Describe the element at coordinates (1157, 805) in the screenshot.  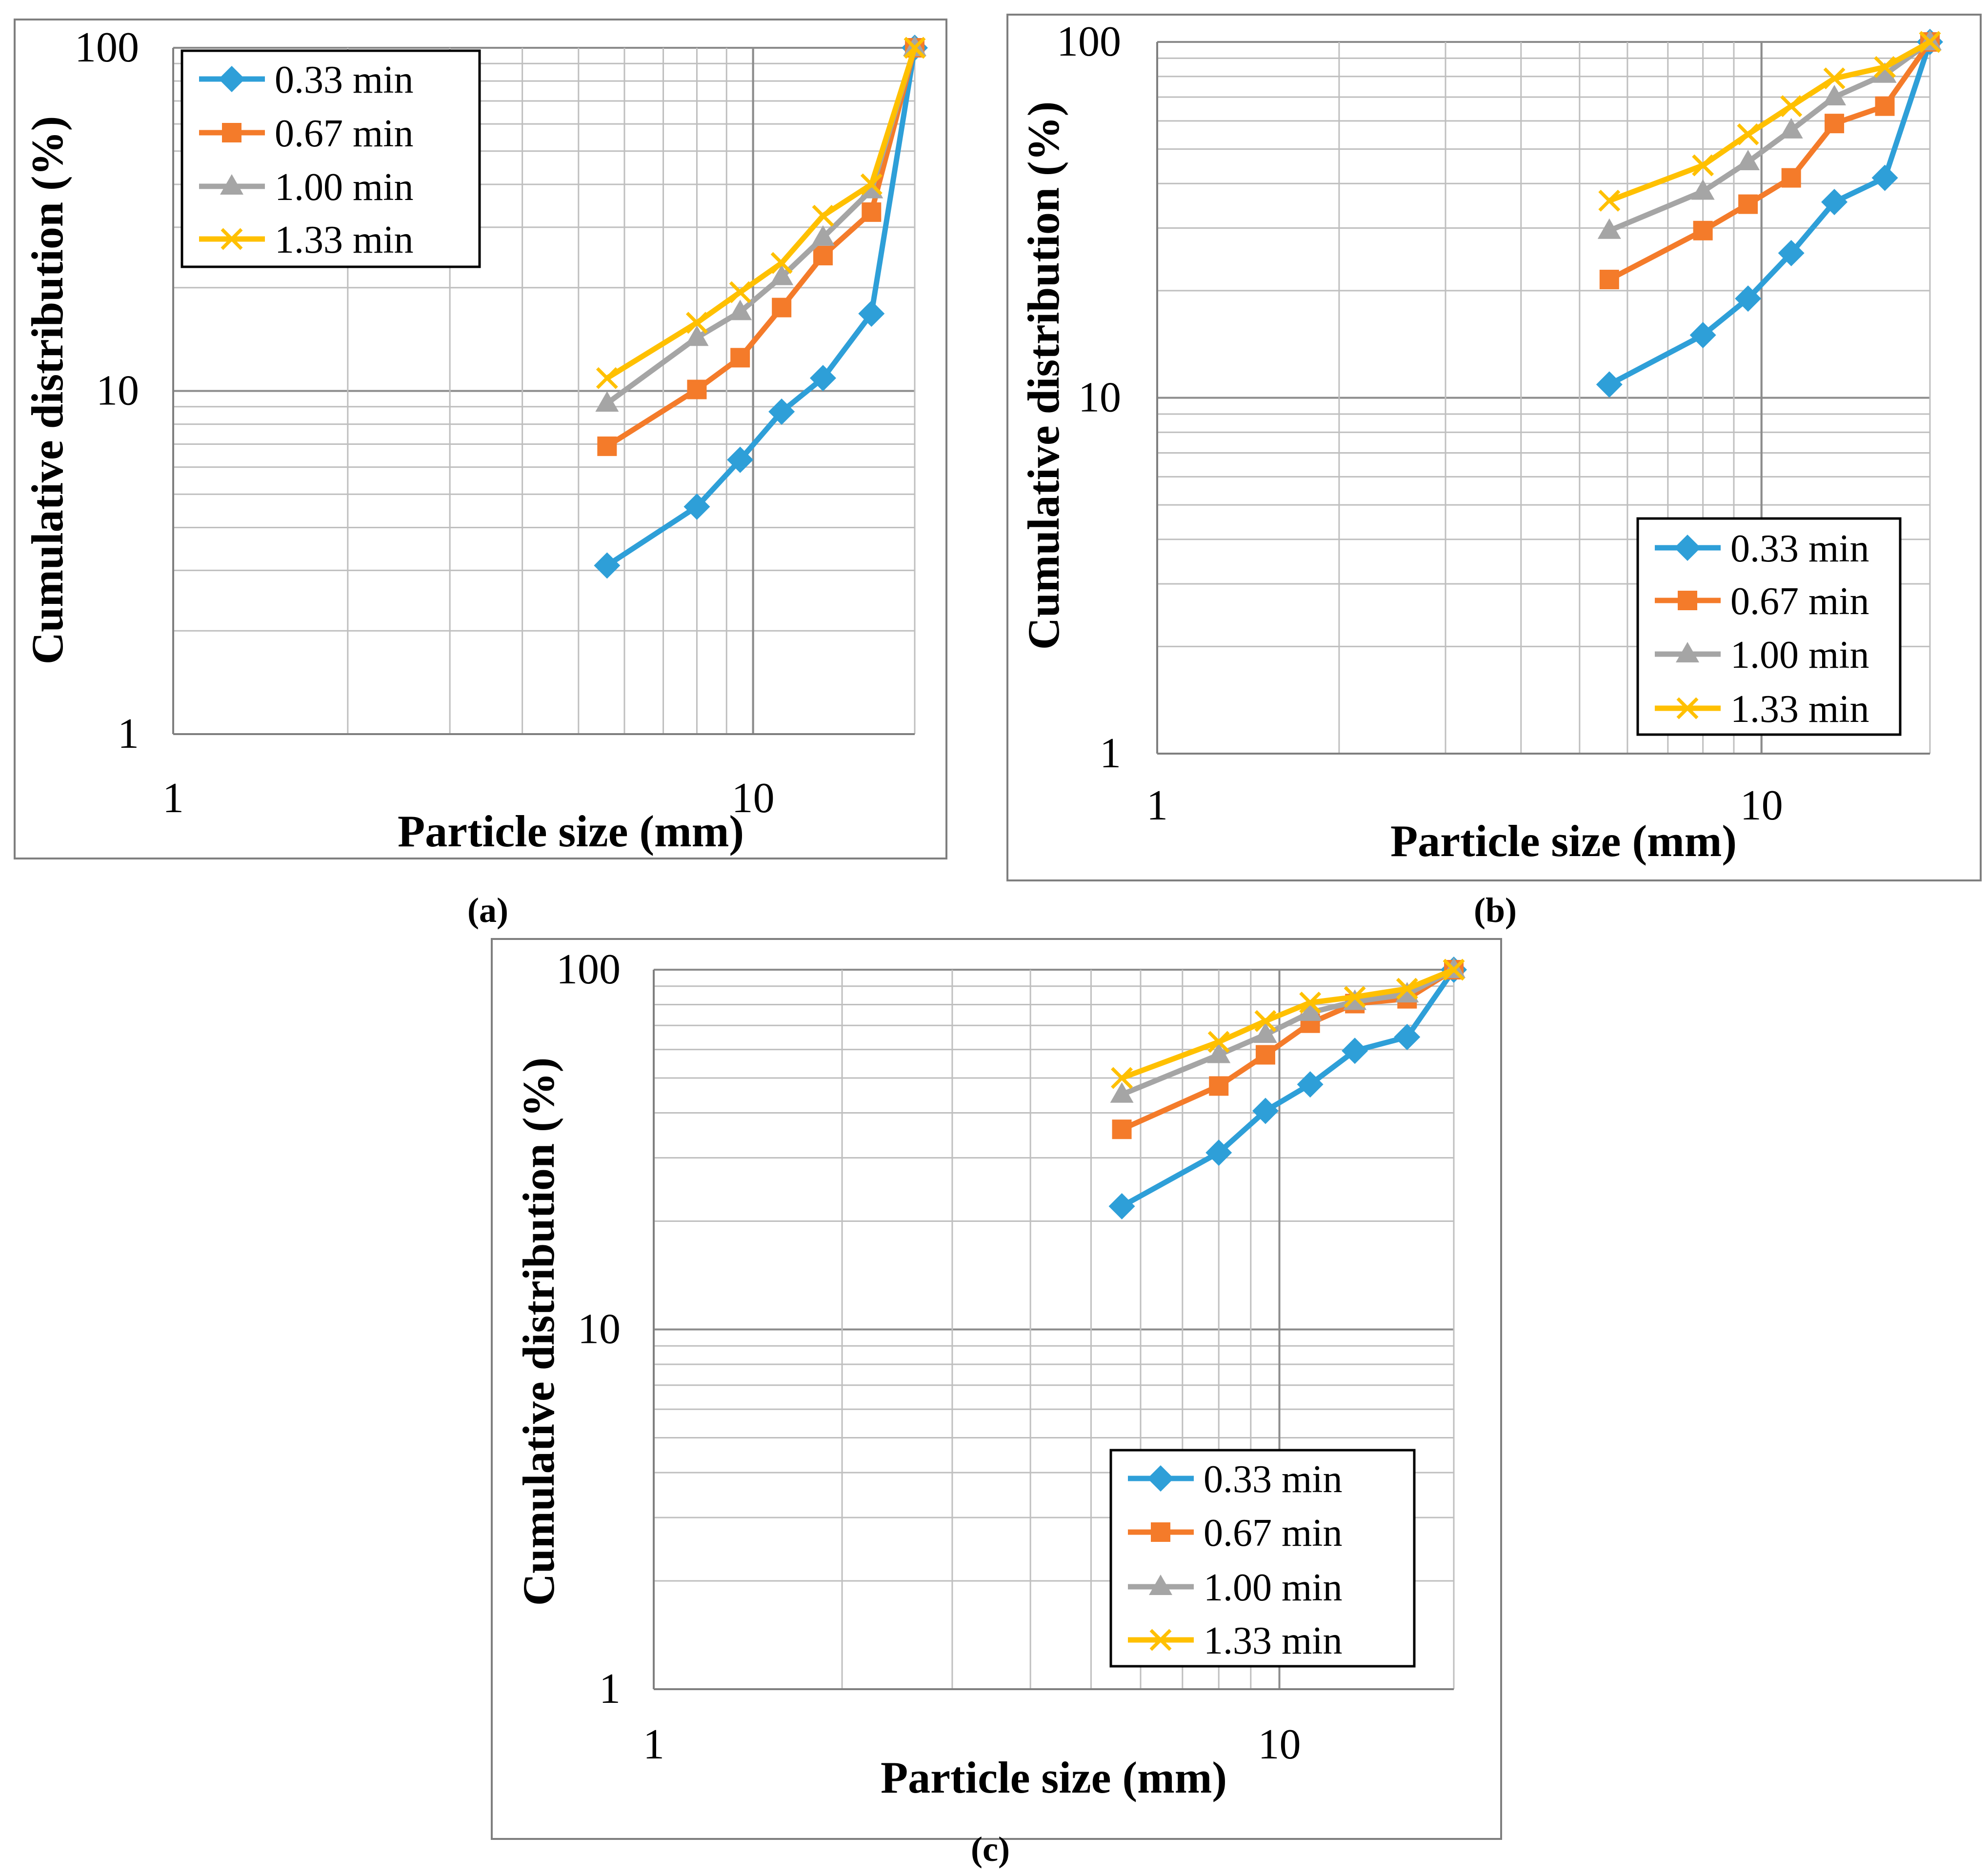
I see `chart-b-xtick-label: 1` at that location.